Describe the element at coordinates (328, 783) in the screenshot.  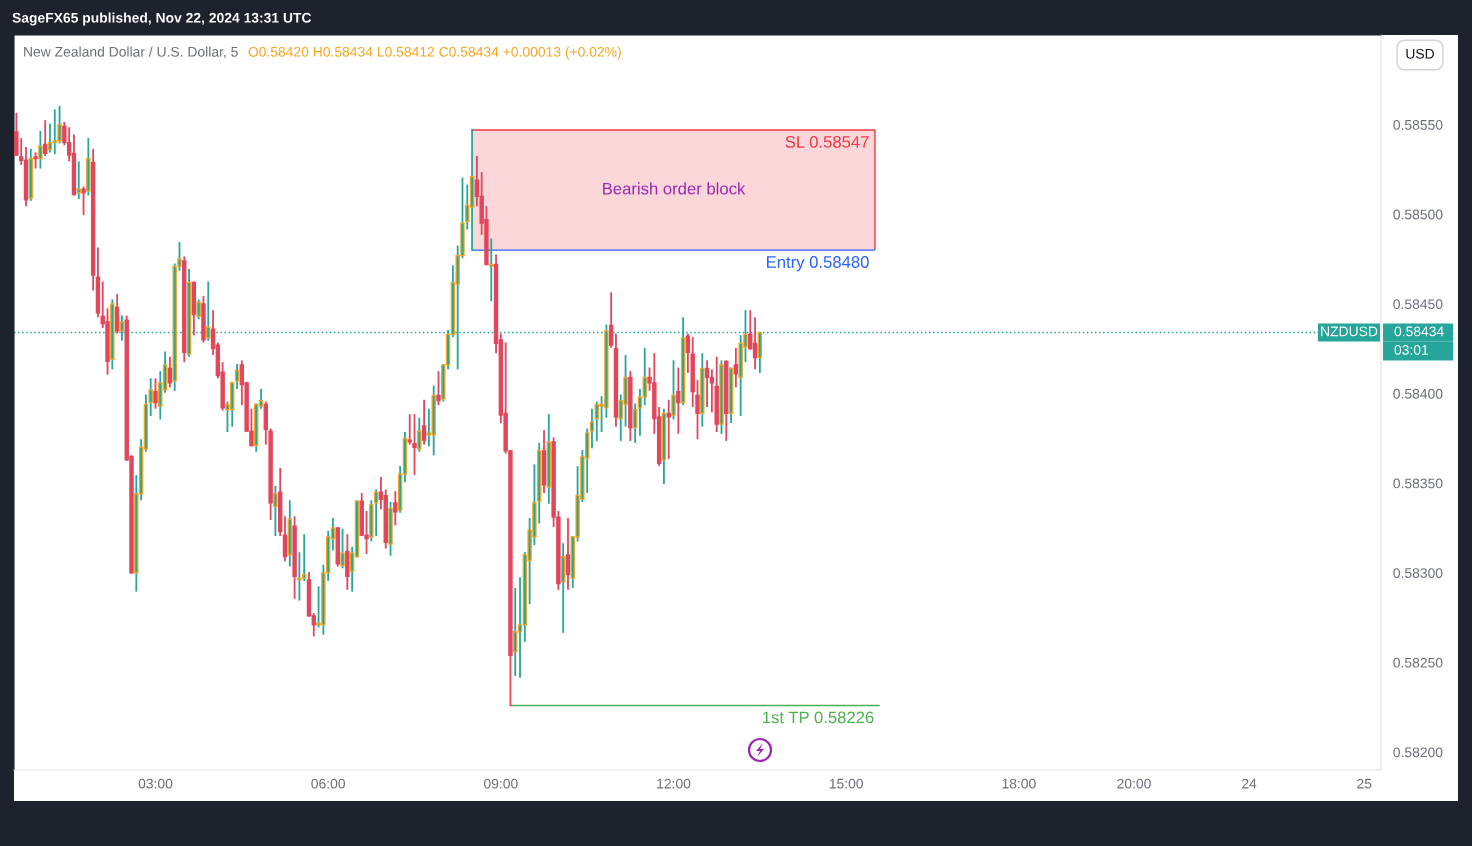
I see `x-tick-label: 06:00` at that location.